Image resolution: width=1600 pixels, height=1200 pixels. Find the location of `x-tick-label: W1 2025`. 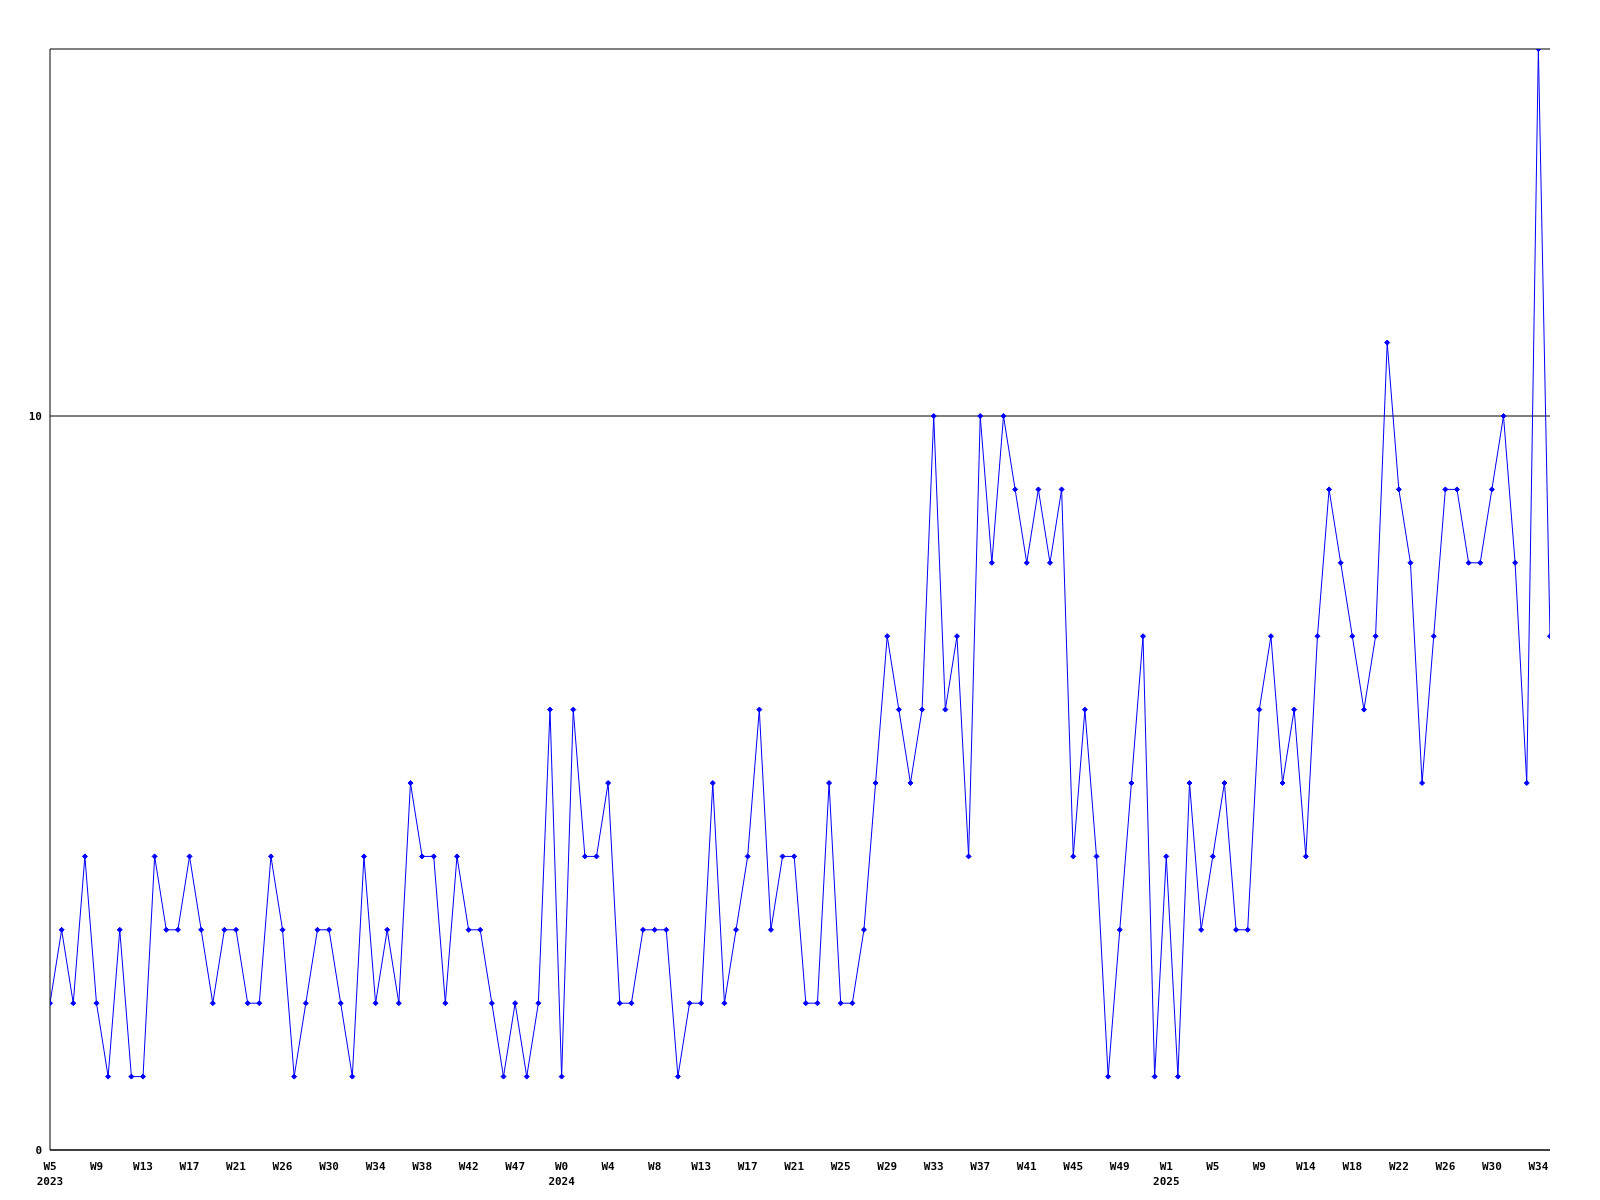

x-tick-label: W1 2025 is located at coordinates (1166, 1174).